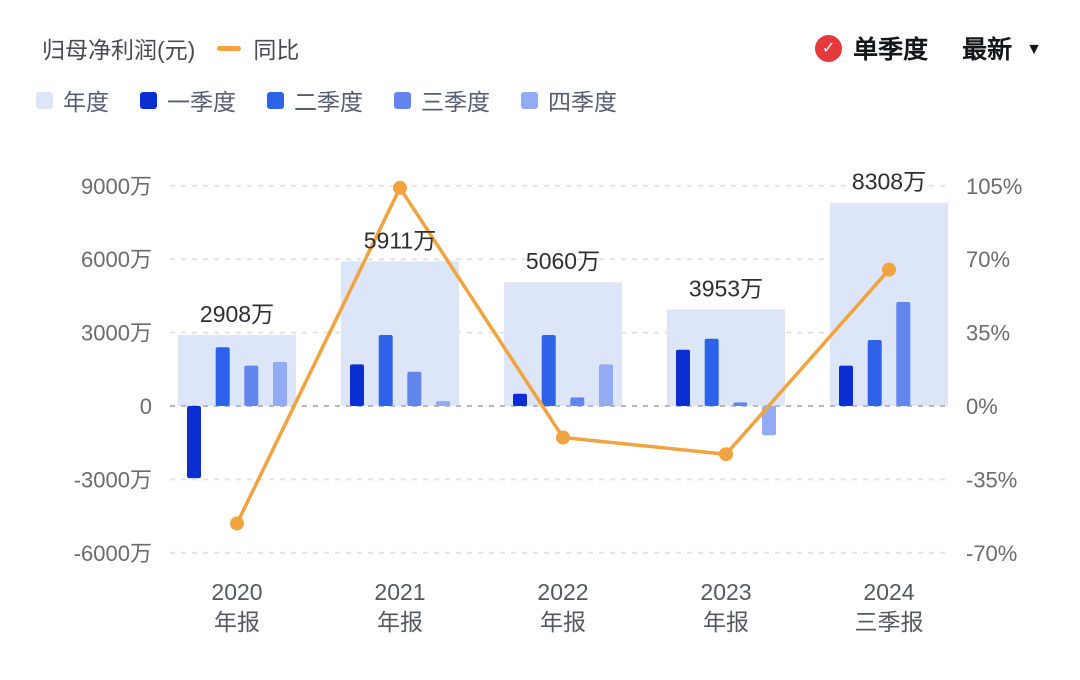 Image resolution: width=1080 pixels, height=680 pixels. I want to click on svg-text: 70%, so click(988, 259).